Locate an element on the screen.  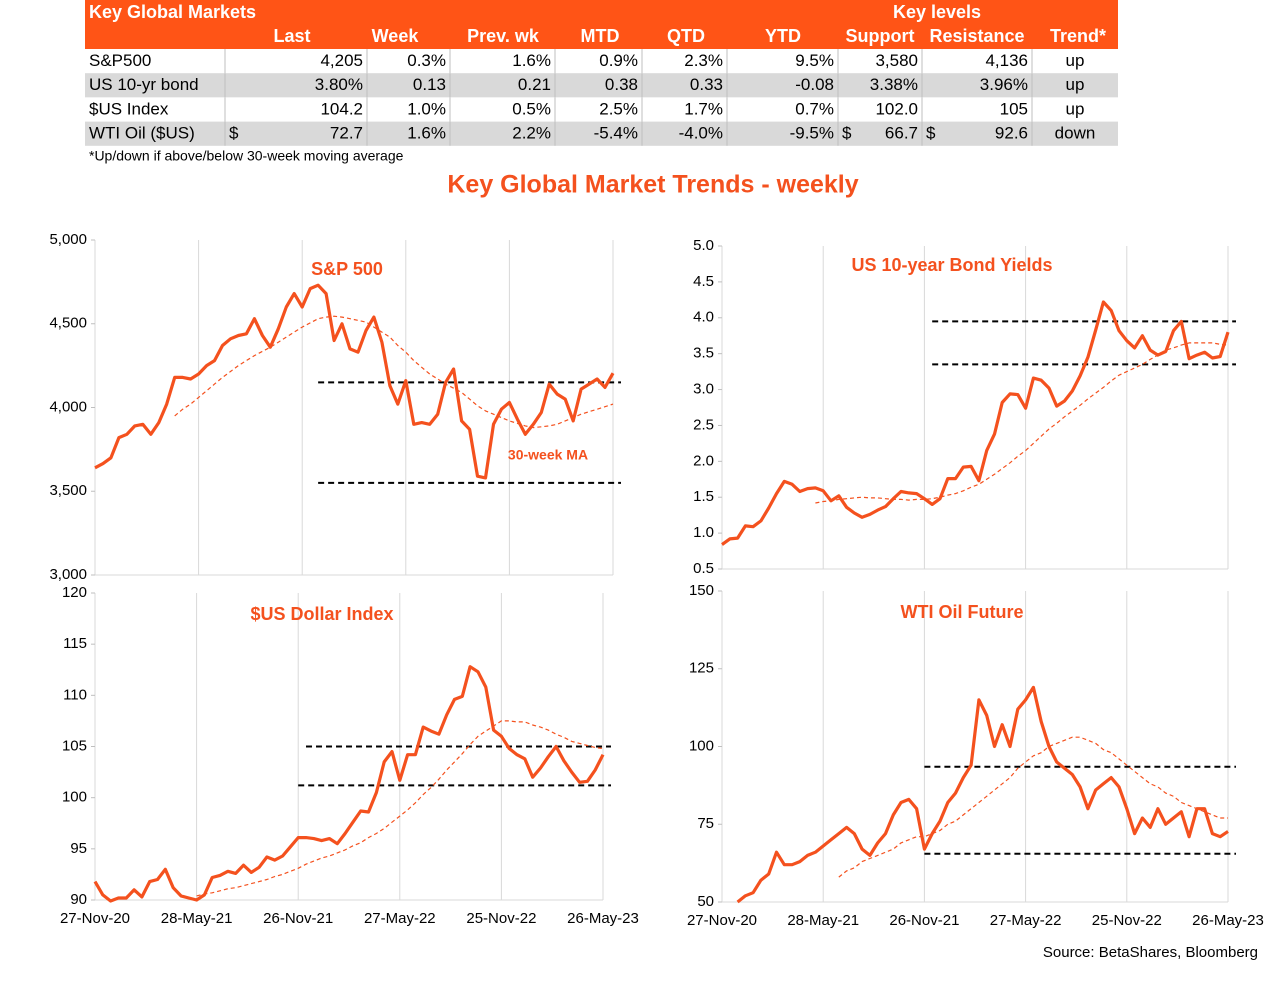
cell: 3.96% is located at coordinates (1004, 84).